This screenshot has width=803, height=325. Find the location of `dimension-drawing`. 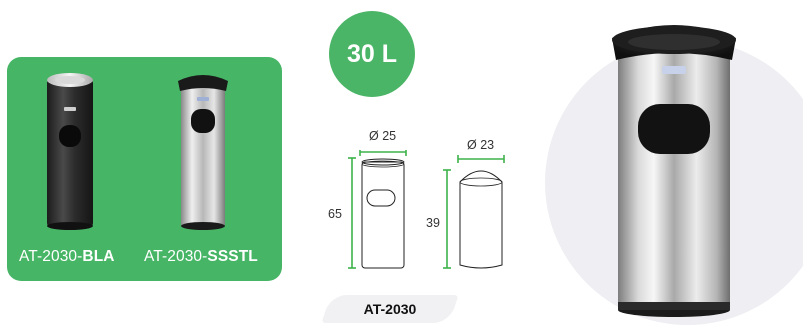

dimension-drawing is located at coordinates (426, 209).